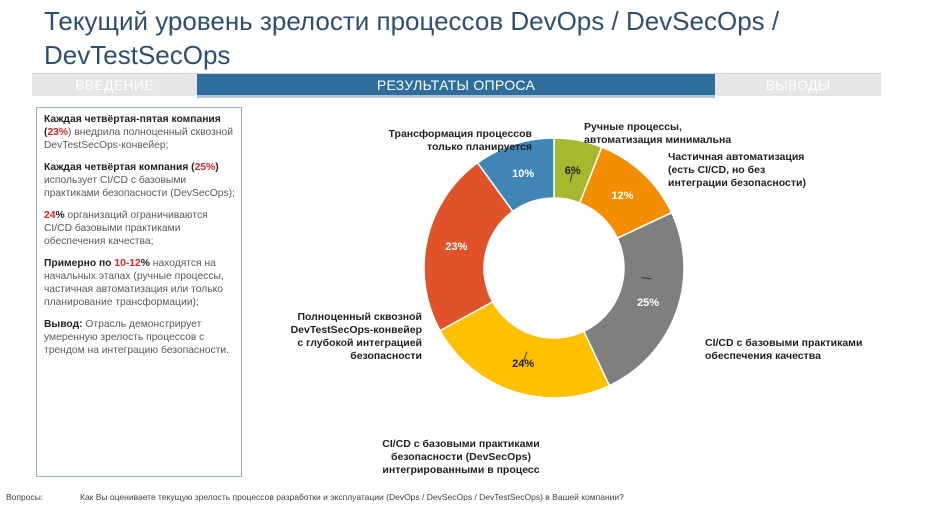  I want to click on category-label-line: Частичная автоматизация, so click(736, 157).